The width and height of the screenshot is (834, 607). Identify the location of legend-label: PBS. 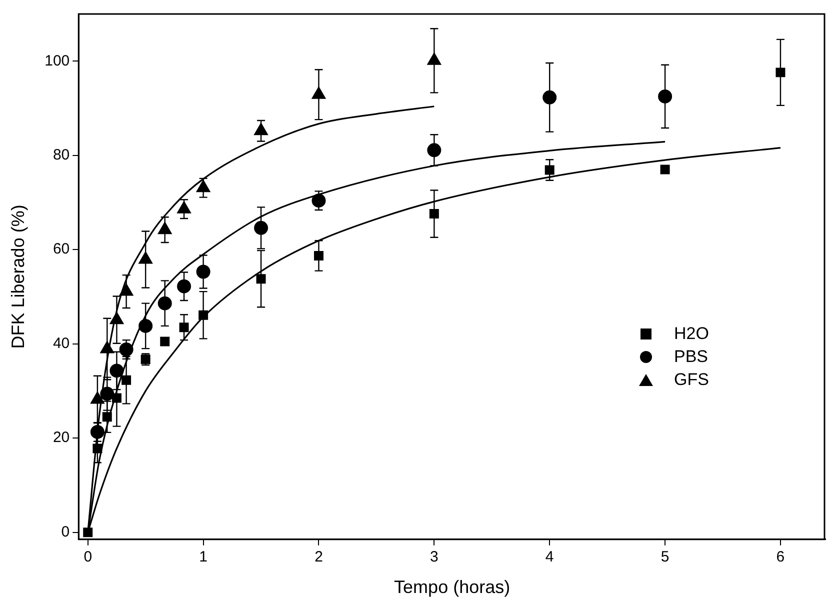
(691, 357).